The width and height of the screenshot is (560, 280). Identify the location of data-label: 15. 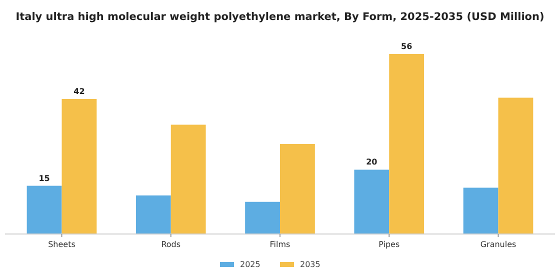
(44, 178).